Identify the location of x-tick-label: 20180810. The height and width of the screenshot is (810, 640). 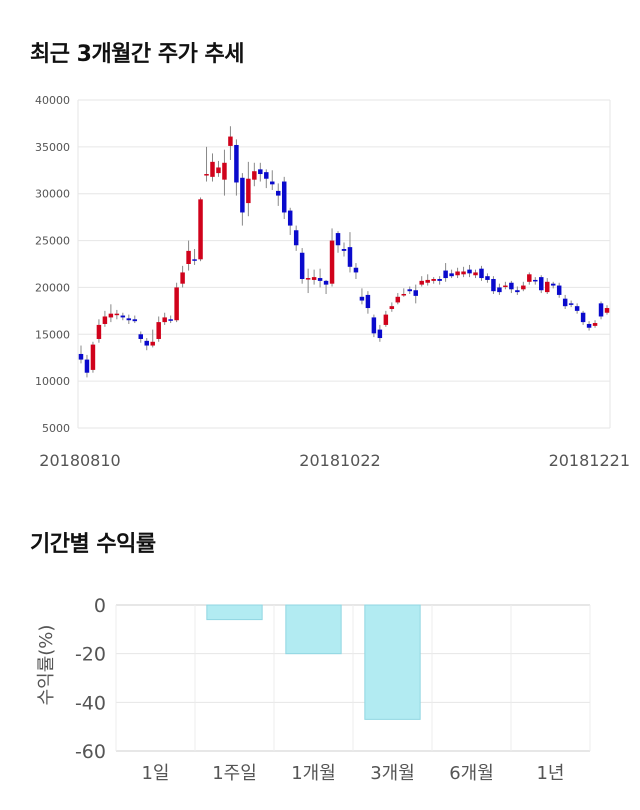
(79, 460).